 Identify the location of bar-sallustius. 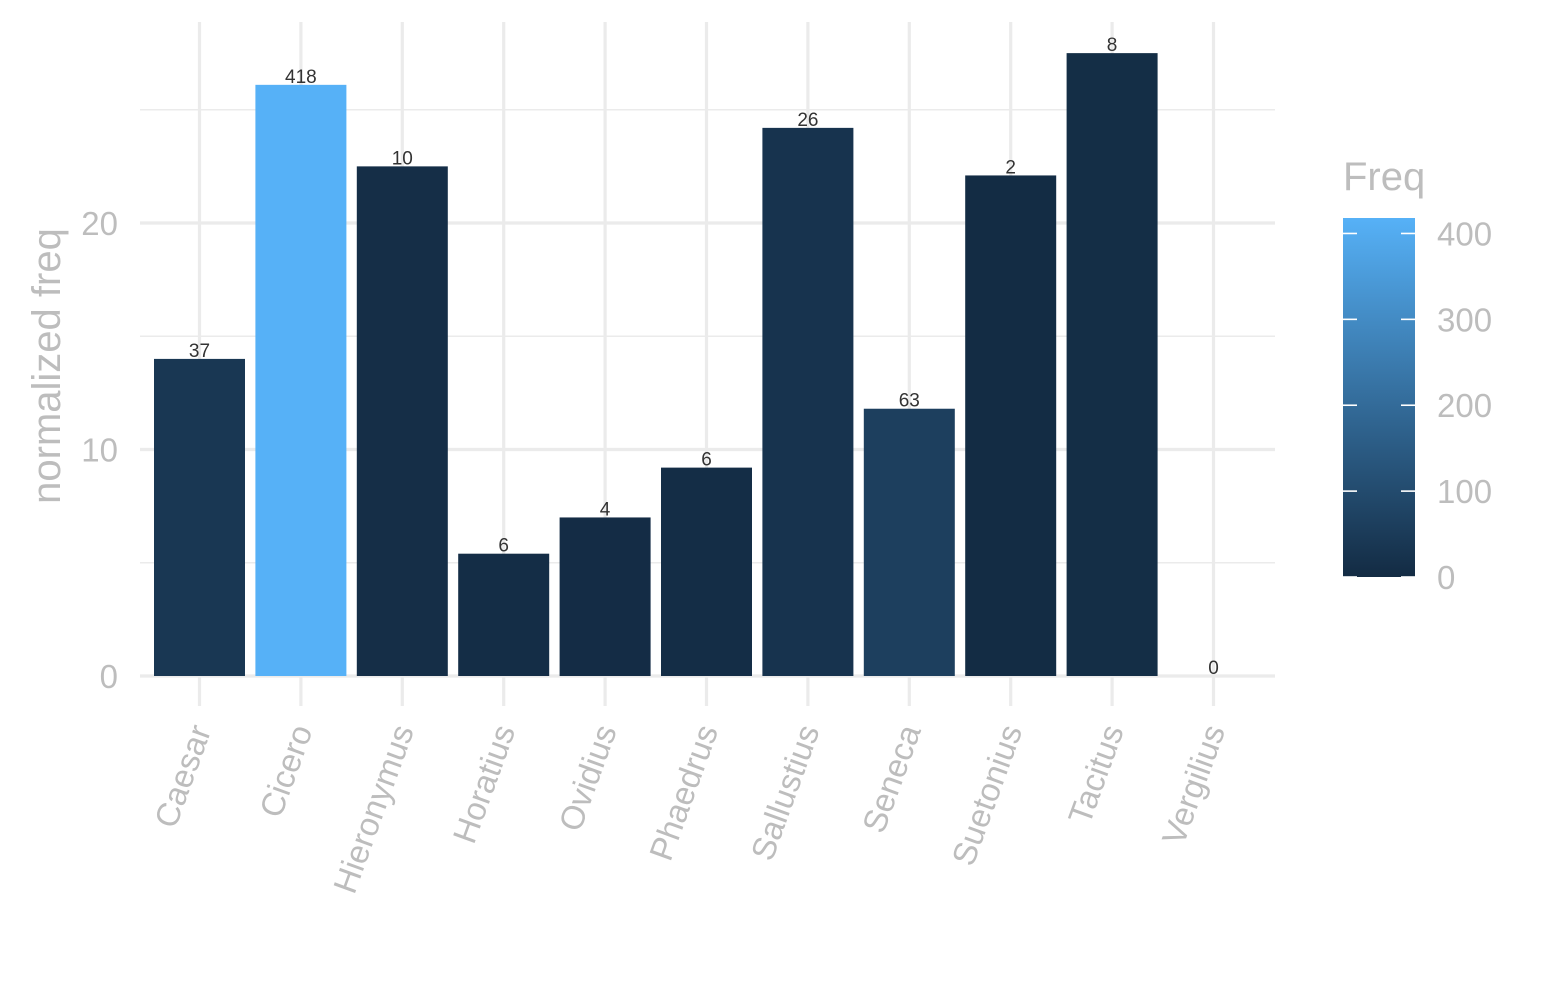
(808, 402).